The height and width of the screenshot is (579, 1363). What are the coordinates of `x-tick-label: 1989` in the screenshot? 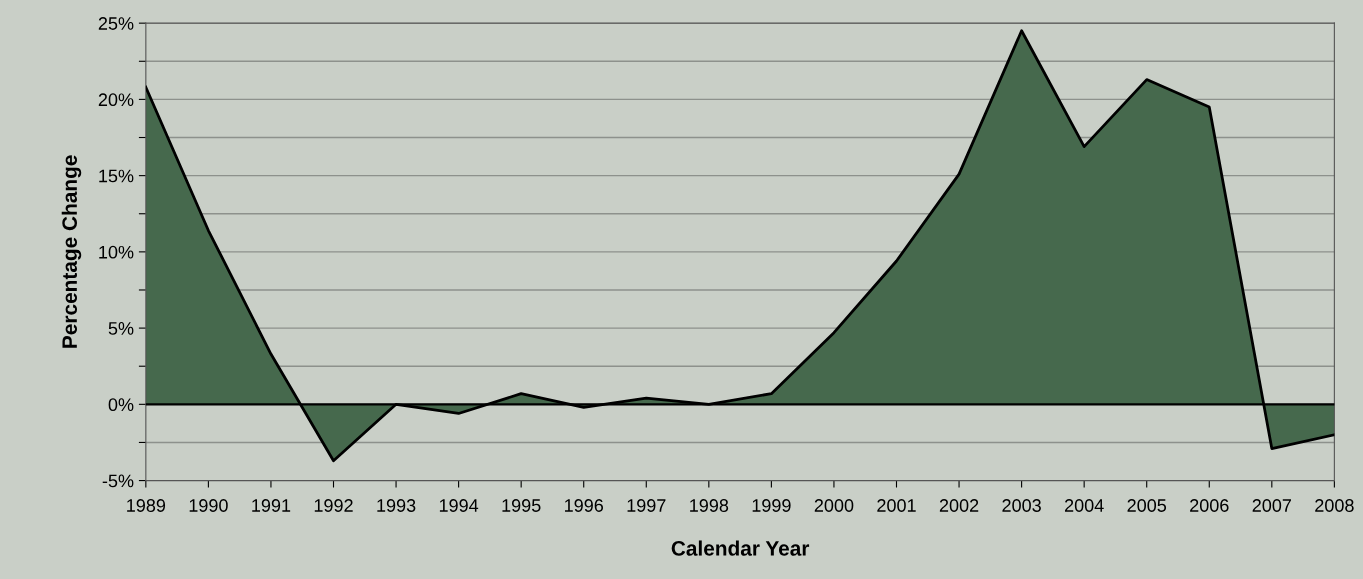 It's located at (146, 505).